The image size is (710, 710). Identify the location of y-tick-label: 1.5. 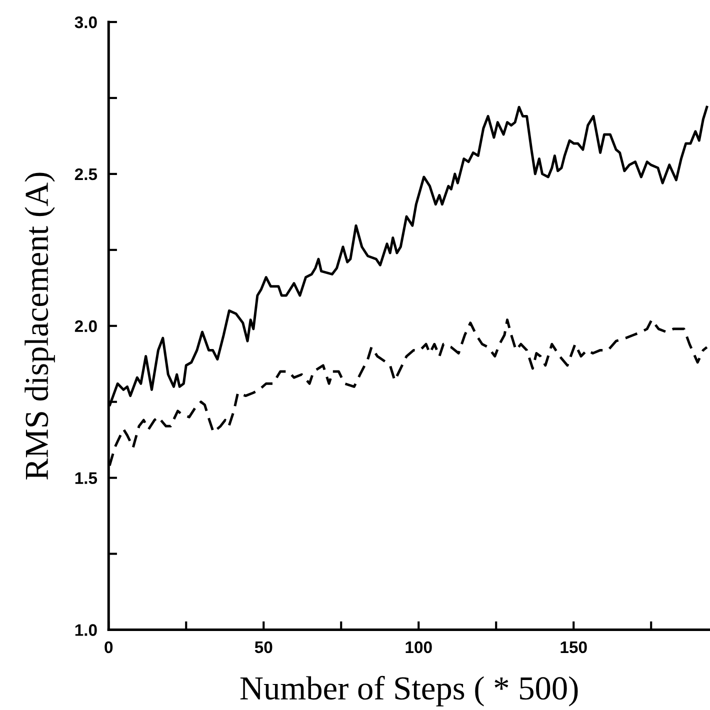
(86, 478).